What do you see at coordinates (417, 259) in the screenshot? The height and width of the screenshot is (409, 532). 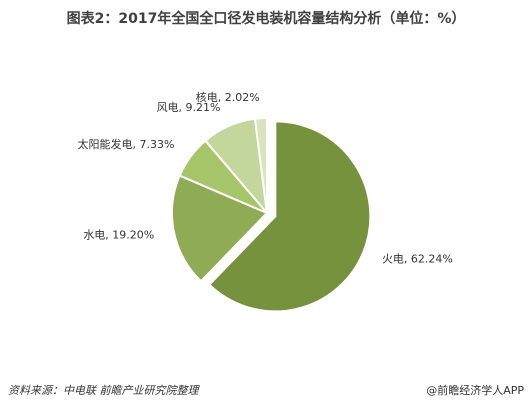 I see `data-label: 火电, 62.24%` at bounding box center [417, 259].